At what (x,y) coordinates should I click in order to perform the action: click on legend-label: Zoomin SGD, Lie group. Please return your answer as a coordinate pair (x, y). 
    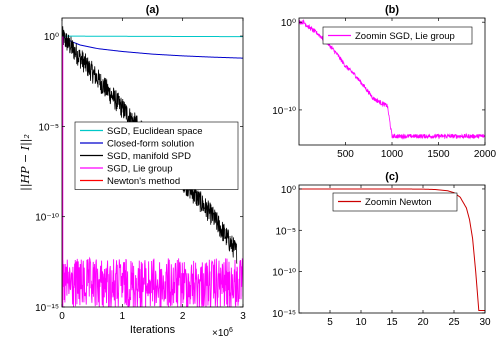
    Looking at the image, I should click on (405, 36).